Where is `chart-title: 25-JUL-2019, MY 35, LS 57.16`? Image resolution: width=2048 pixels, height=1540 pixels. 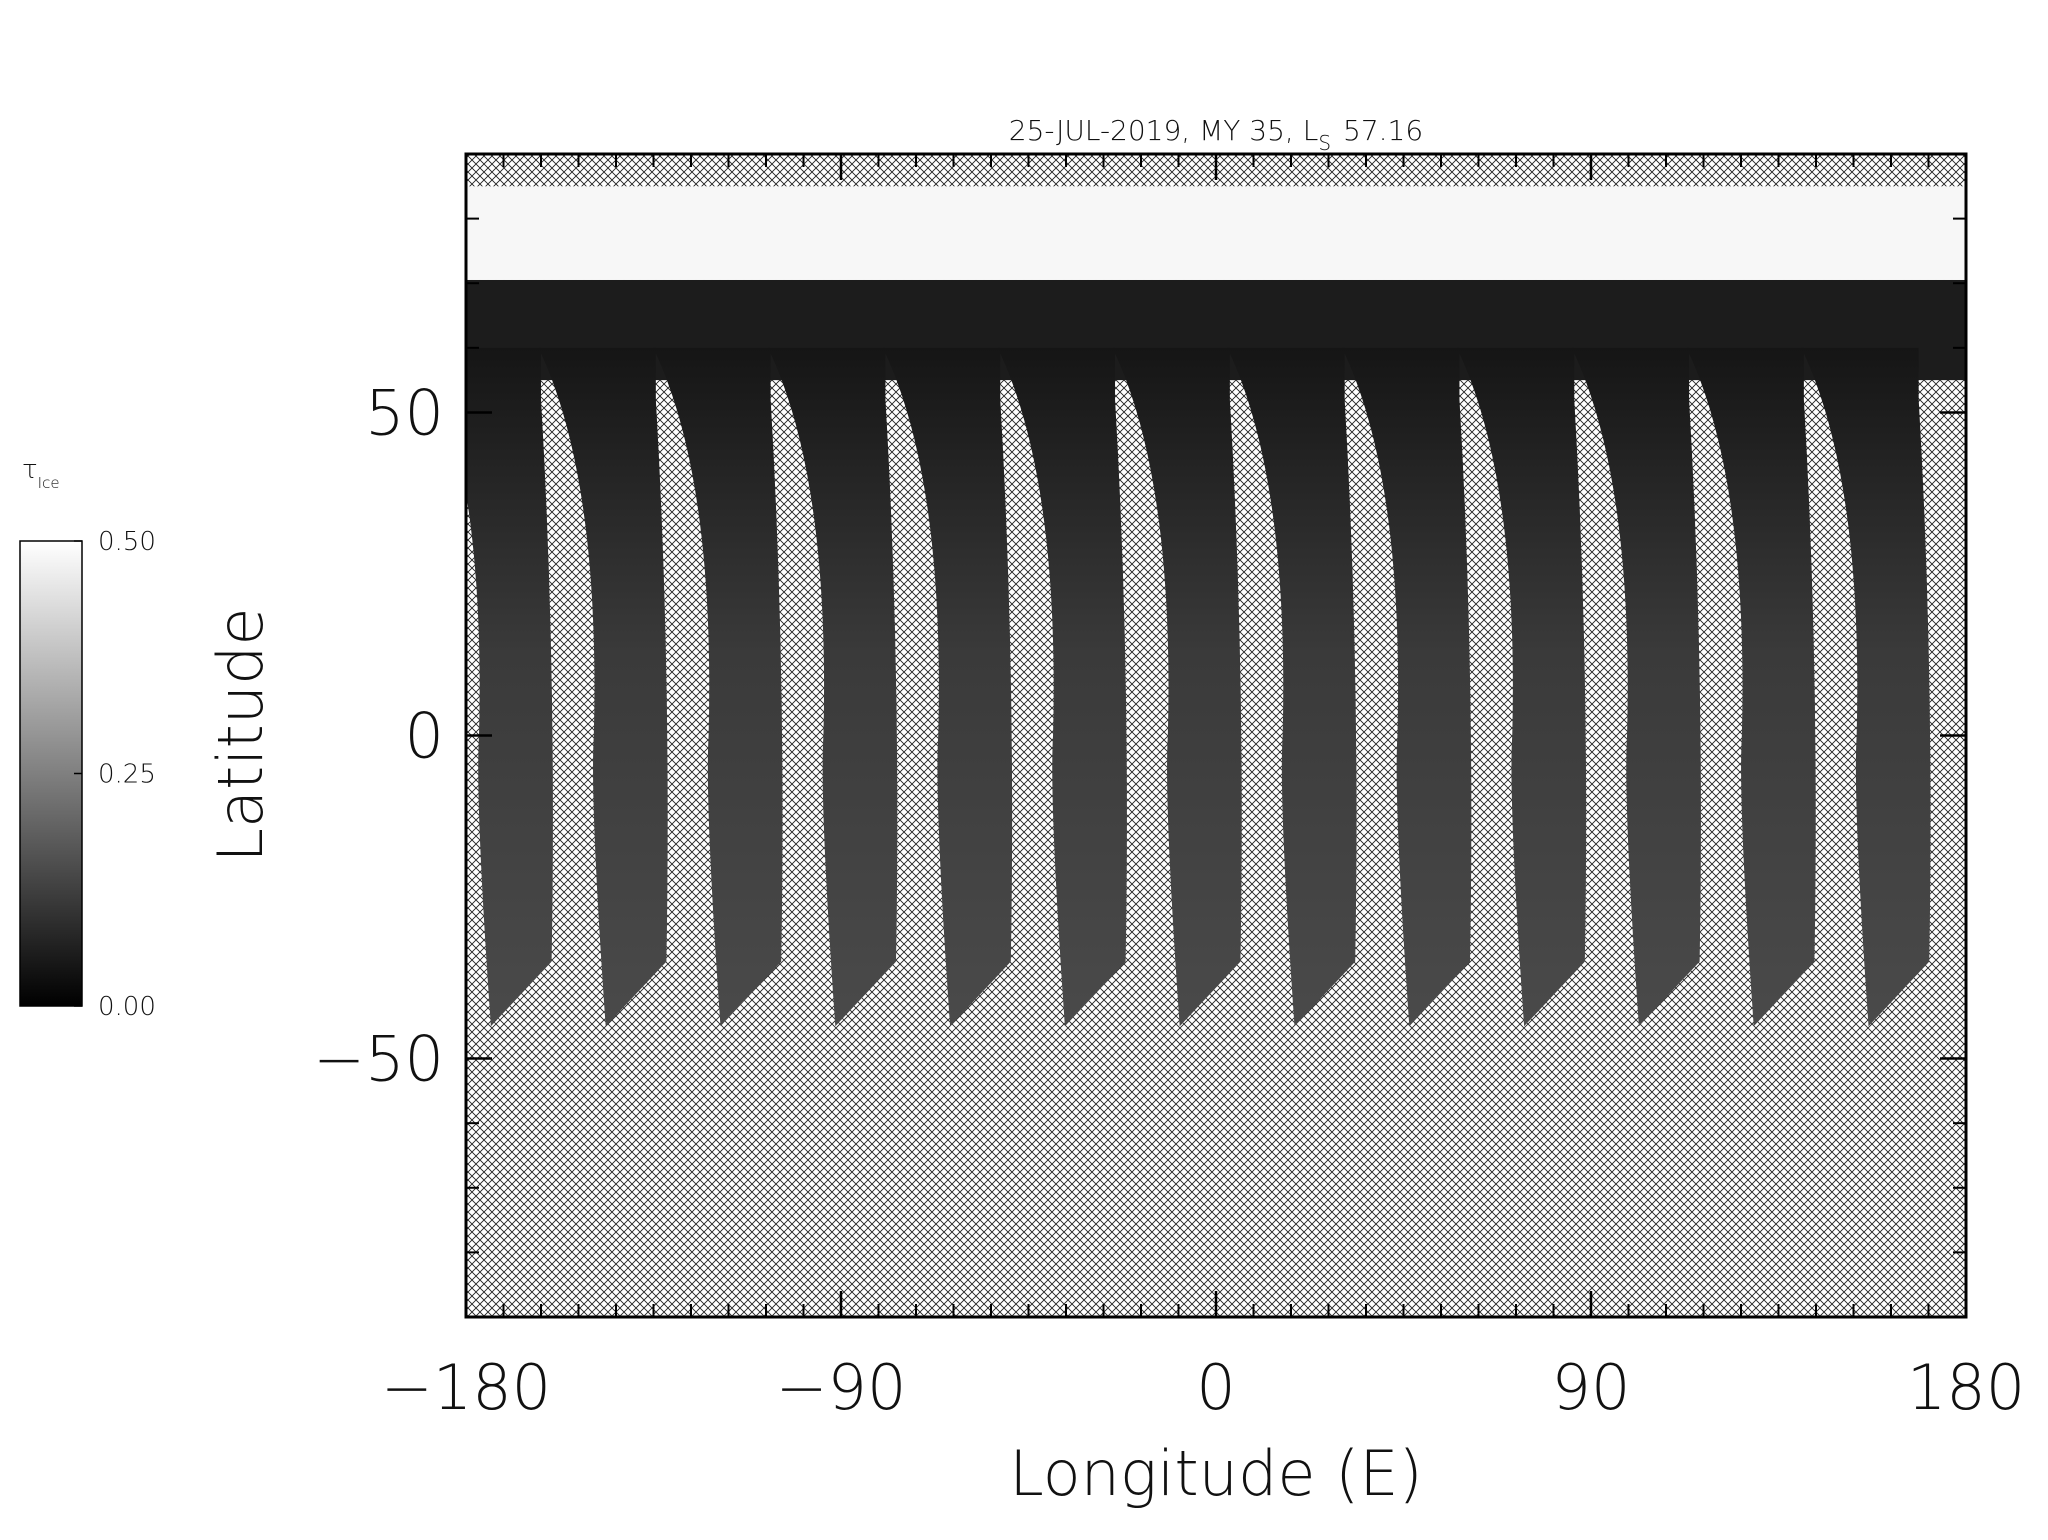 chart-title: 25-JUL-2019, MY 35, LS 57.16 is located at coordinates (1216, 134).